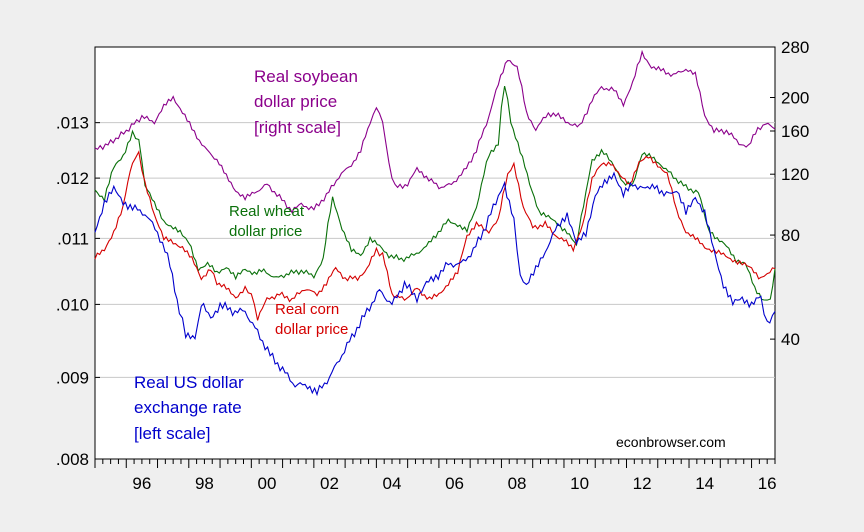 Image resolution: width=864 pixels, height=532 pixels. What do you see at coordinates (306, 76) in the screenshot?
I see `annotation-soybean-line-1: Real soybean` at bounding box center [306, 76].